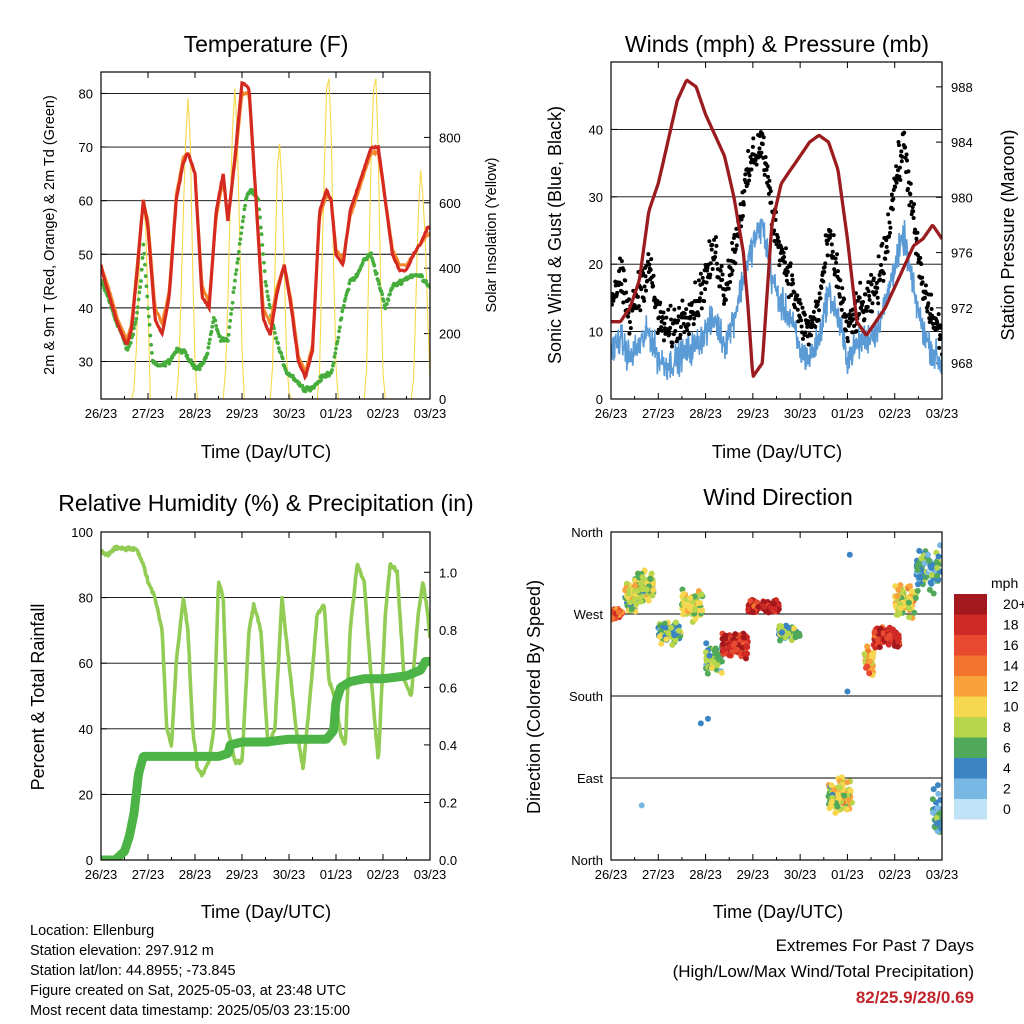  I want to click on temperature-series, so click(265, 238).